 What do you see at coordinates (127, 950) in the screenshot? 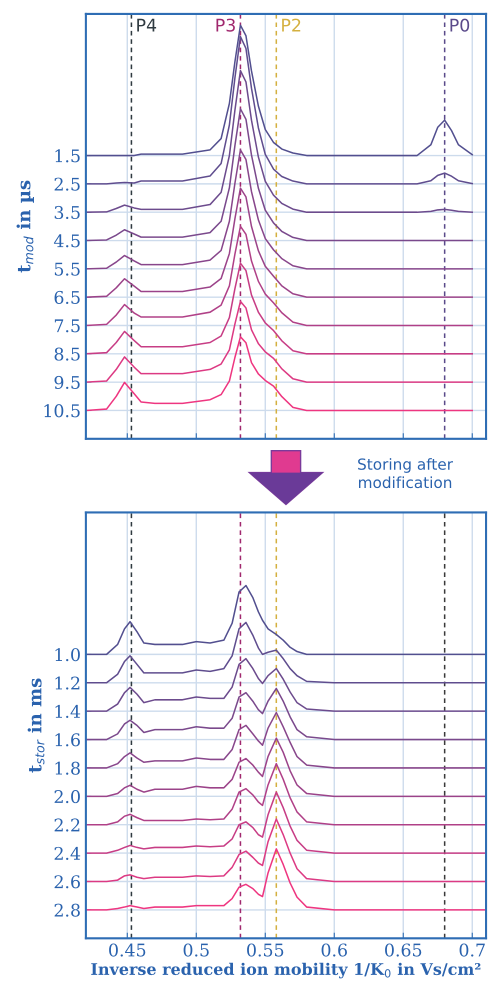
I see `x-tick-label: 0.45` at bounding box center [127, 950].